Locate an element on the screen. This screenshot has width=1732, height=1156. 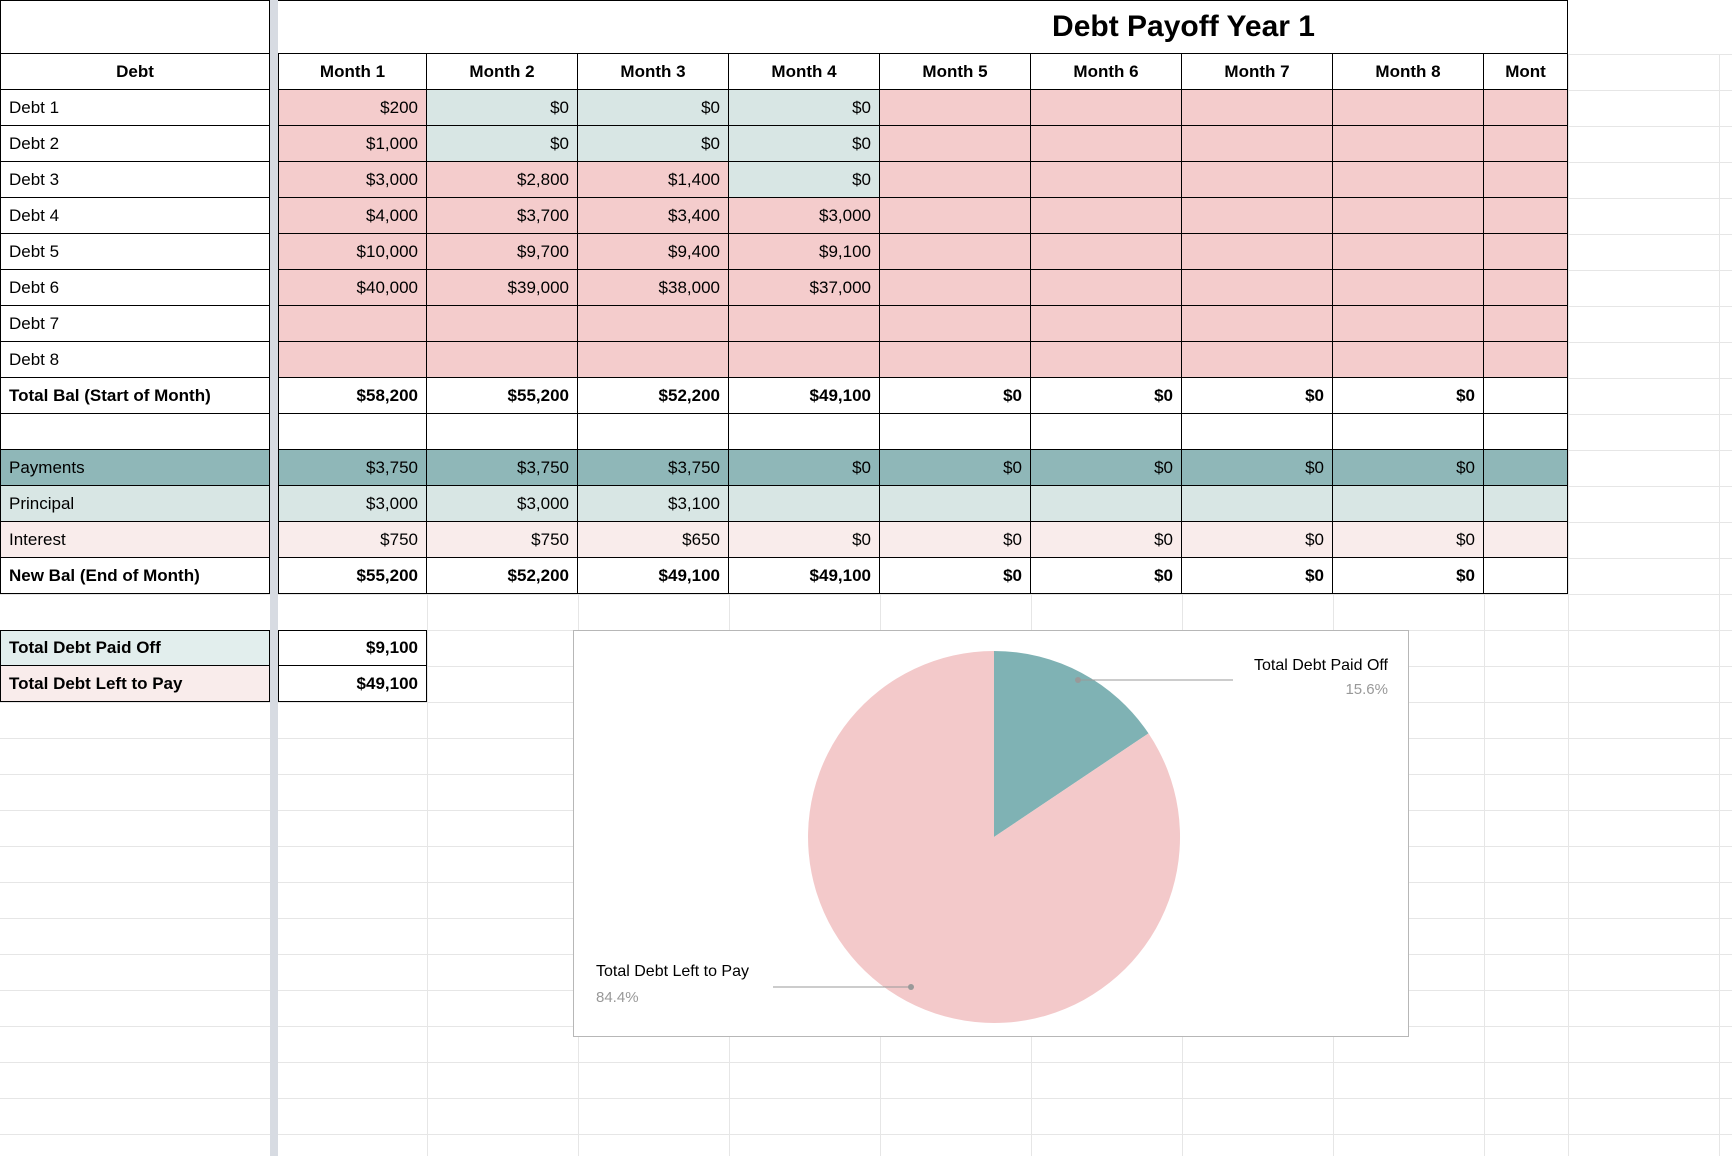
month-cell: $1,400 is located at coordinates (653, 180).